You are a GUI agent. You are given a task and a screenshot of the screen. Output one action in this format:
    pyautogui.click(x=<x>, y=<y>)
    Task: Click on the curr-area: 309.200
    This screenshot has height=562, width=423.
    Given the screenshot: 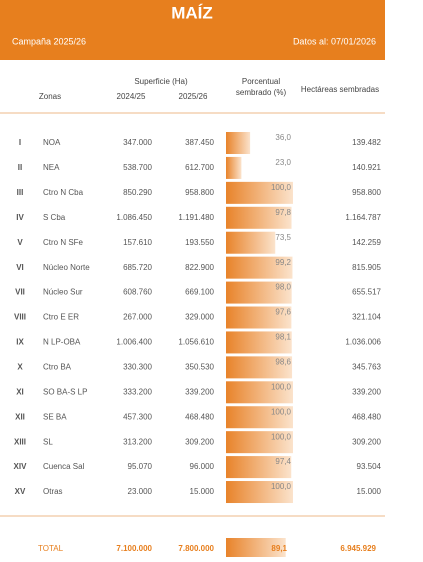 What is the action you would take?
    pyautogui.click(x=199, y=441)
    